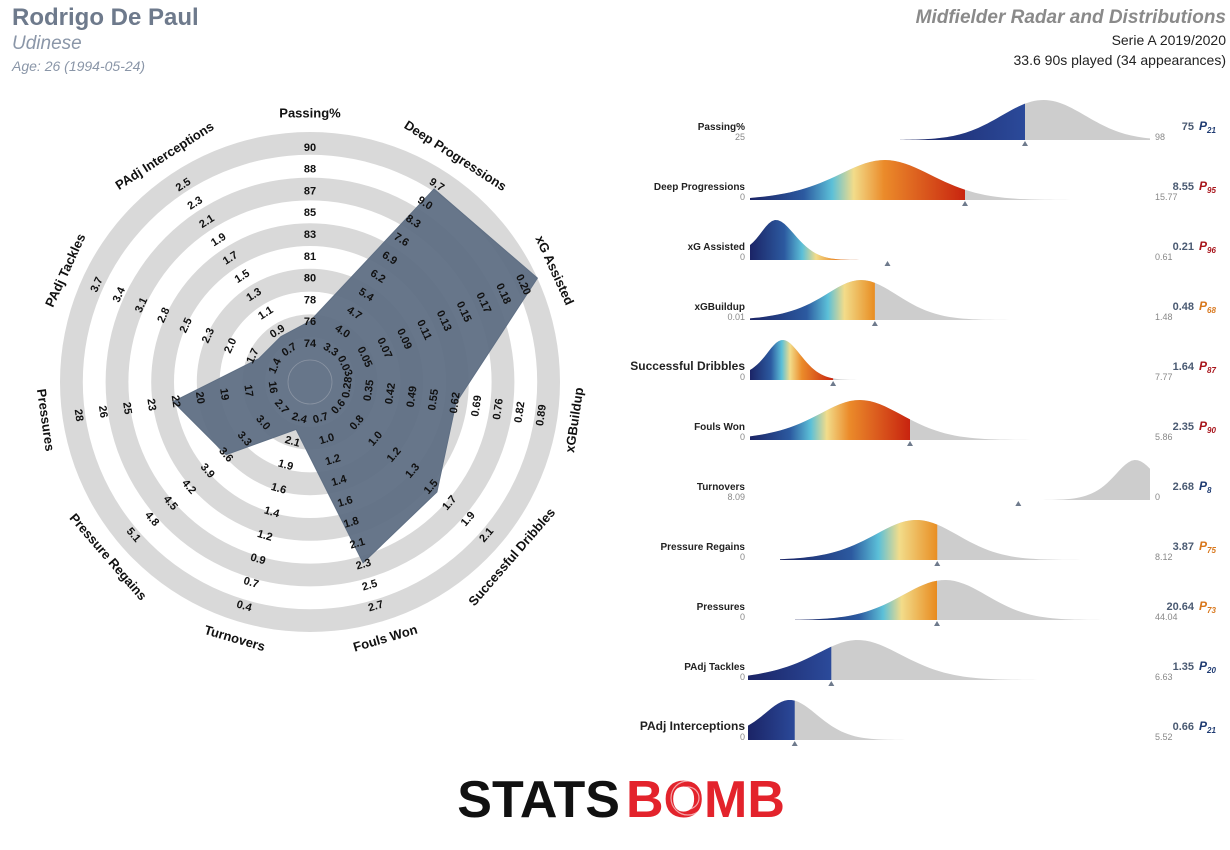  I want to click on distribution-metric-label: Deep Progressions, so click(700, 187).